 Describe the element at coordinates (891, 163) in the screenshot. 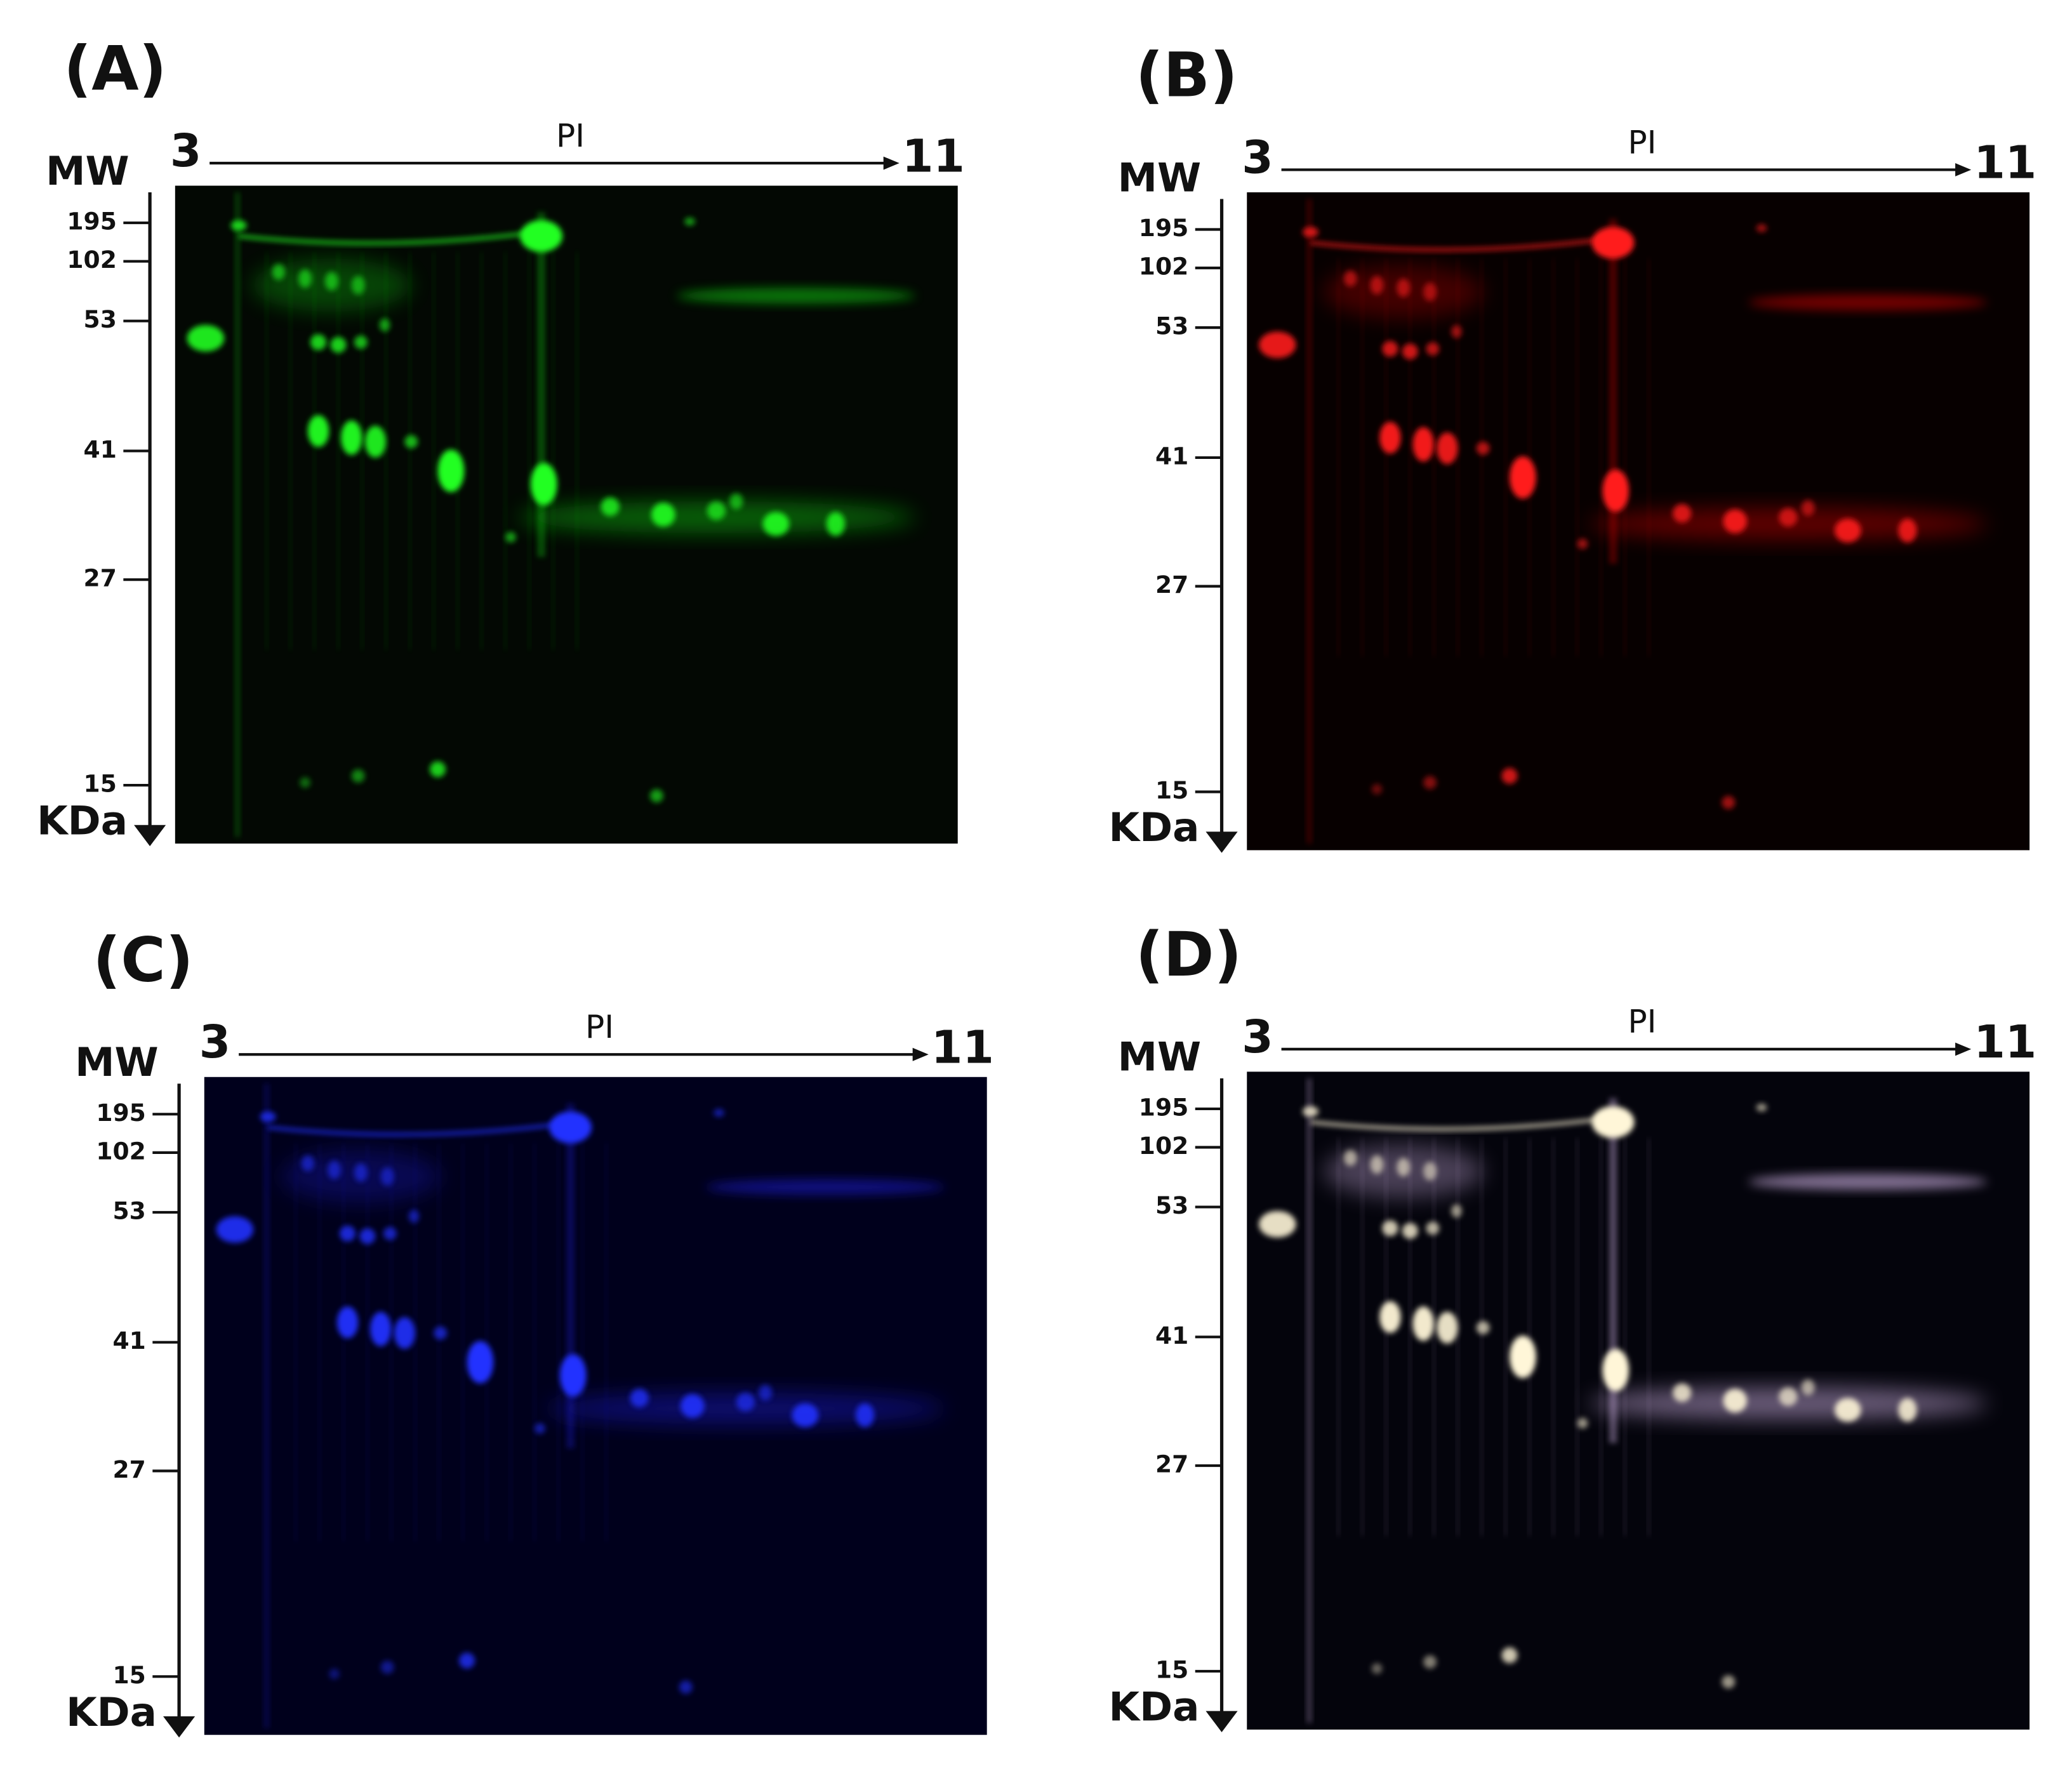

I see `pi-arrowhead` at that location.